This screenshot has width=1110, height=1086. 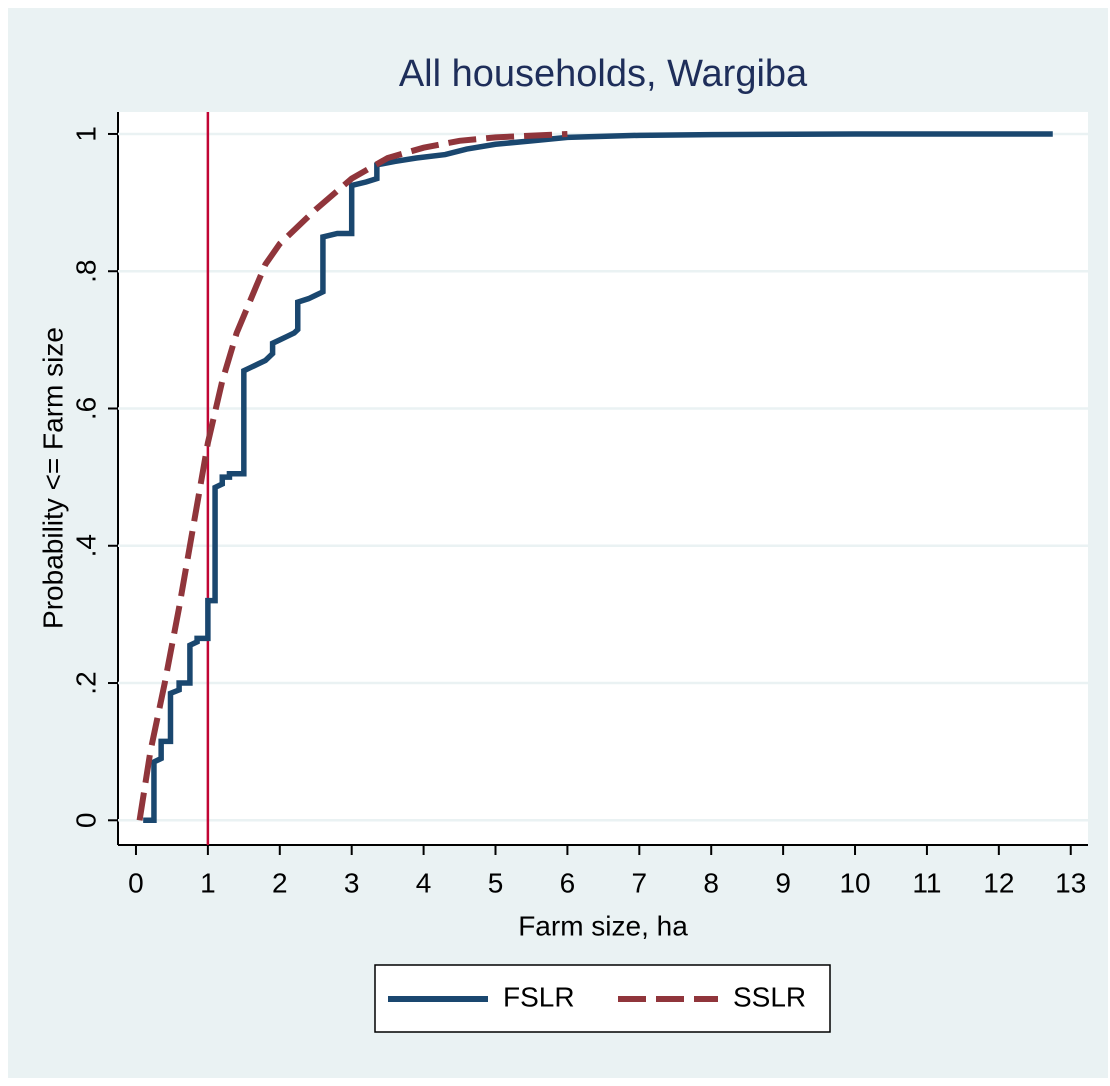 I want to click on x-tick-label: 8, so click(x=711, y=882).